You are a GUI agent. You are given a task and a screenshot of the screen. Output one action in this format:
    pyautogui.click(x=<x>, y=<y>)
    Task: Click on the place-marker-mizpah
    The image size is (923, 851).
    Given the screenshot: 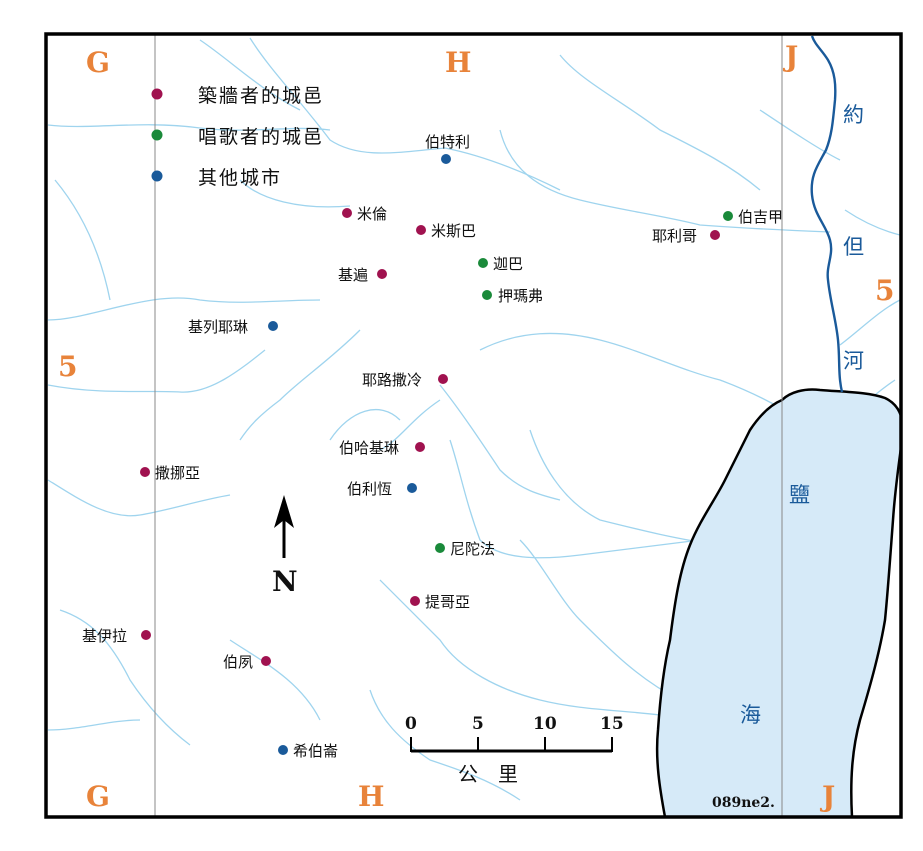 What is the action you would take?
    pyautogui.click(x=421, y=230)
    